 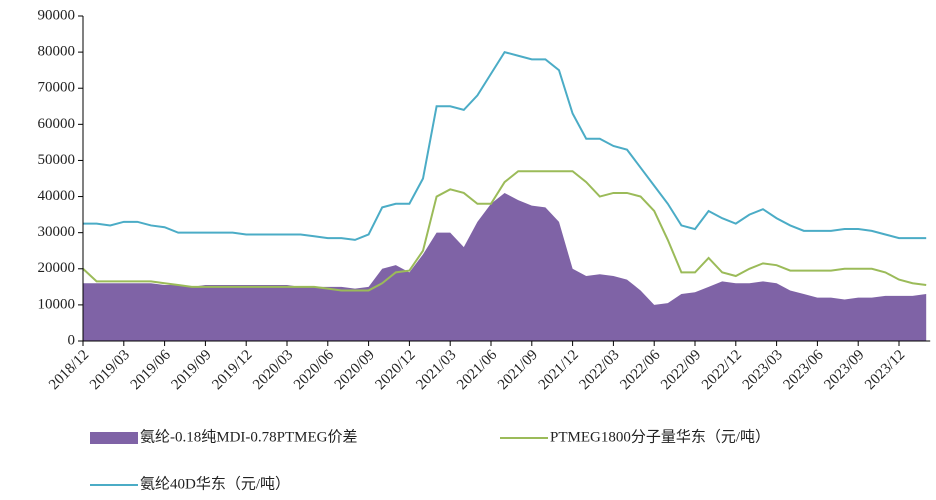 I want to click on y-tick-label: 60000, so click(x=57, y=124).